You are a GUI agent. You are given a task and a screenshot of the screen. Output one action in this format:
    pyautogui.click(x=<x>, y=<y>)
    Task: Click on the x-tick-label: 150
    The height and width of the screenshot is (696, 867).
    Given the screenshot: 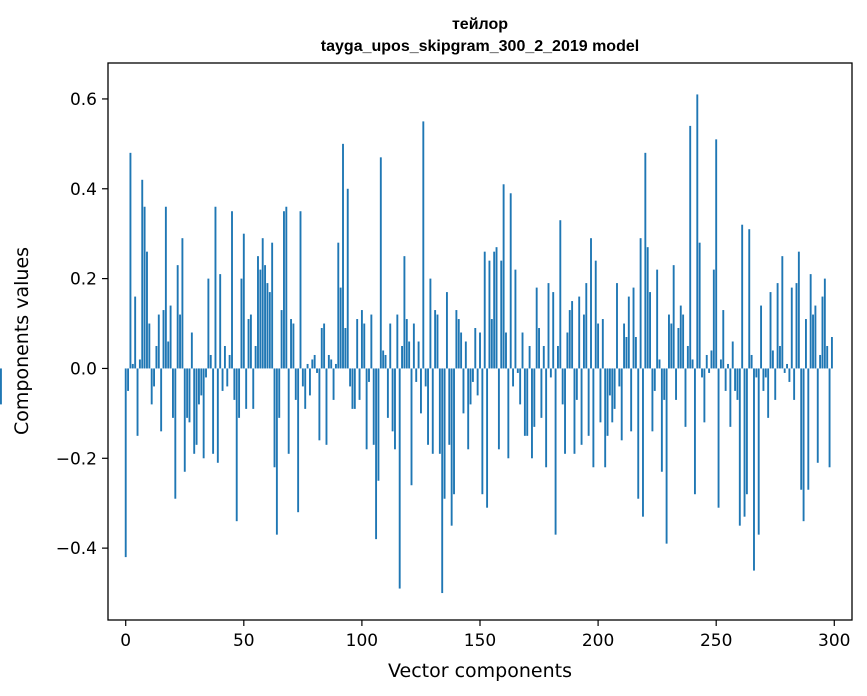 What is the action you would take?
    pyautogui.click(x=480, y=641)
    